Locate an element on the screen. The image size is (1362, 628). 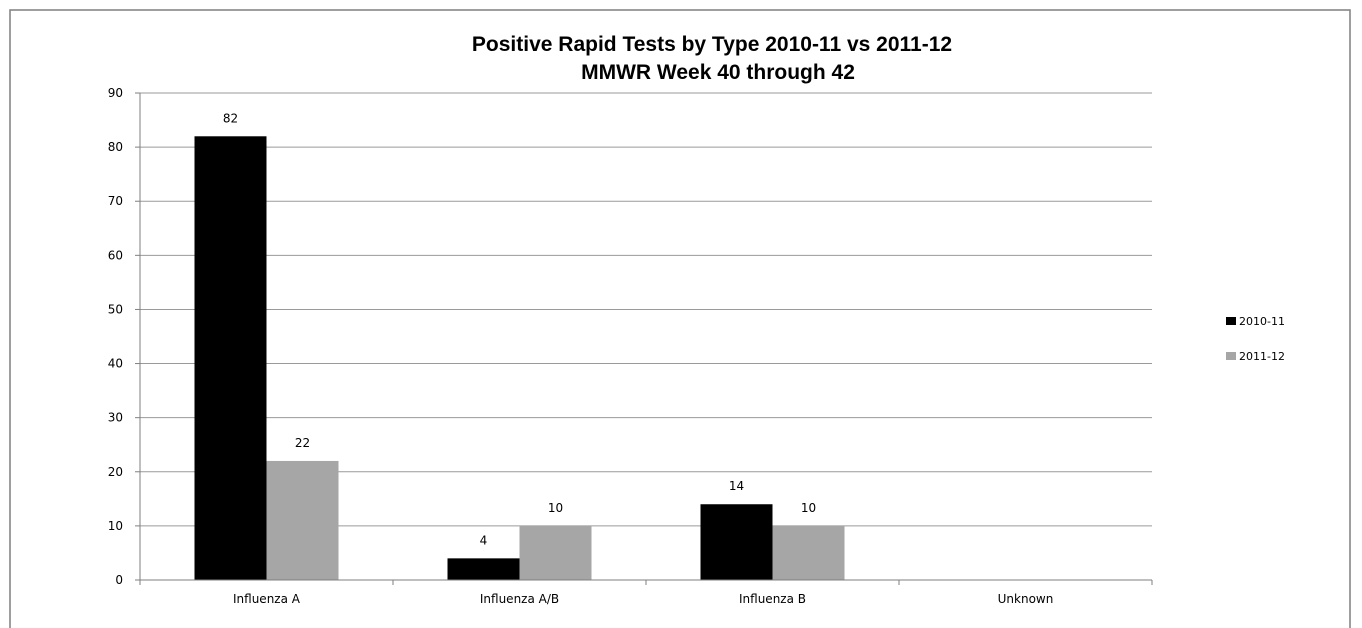
data-label: 4 is located at coordinates (484, 540).